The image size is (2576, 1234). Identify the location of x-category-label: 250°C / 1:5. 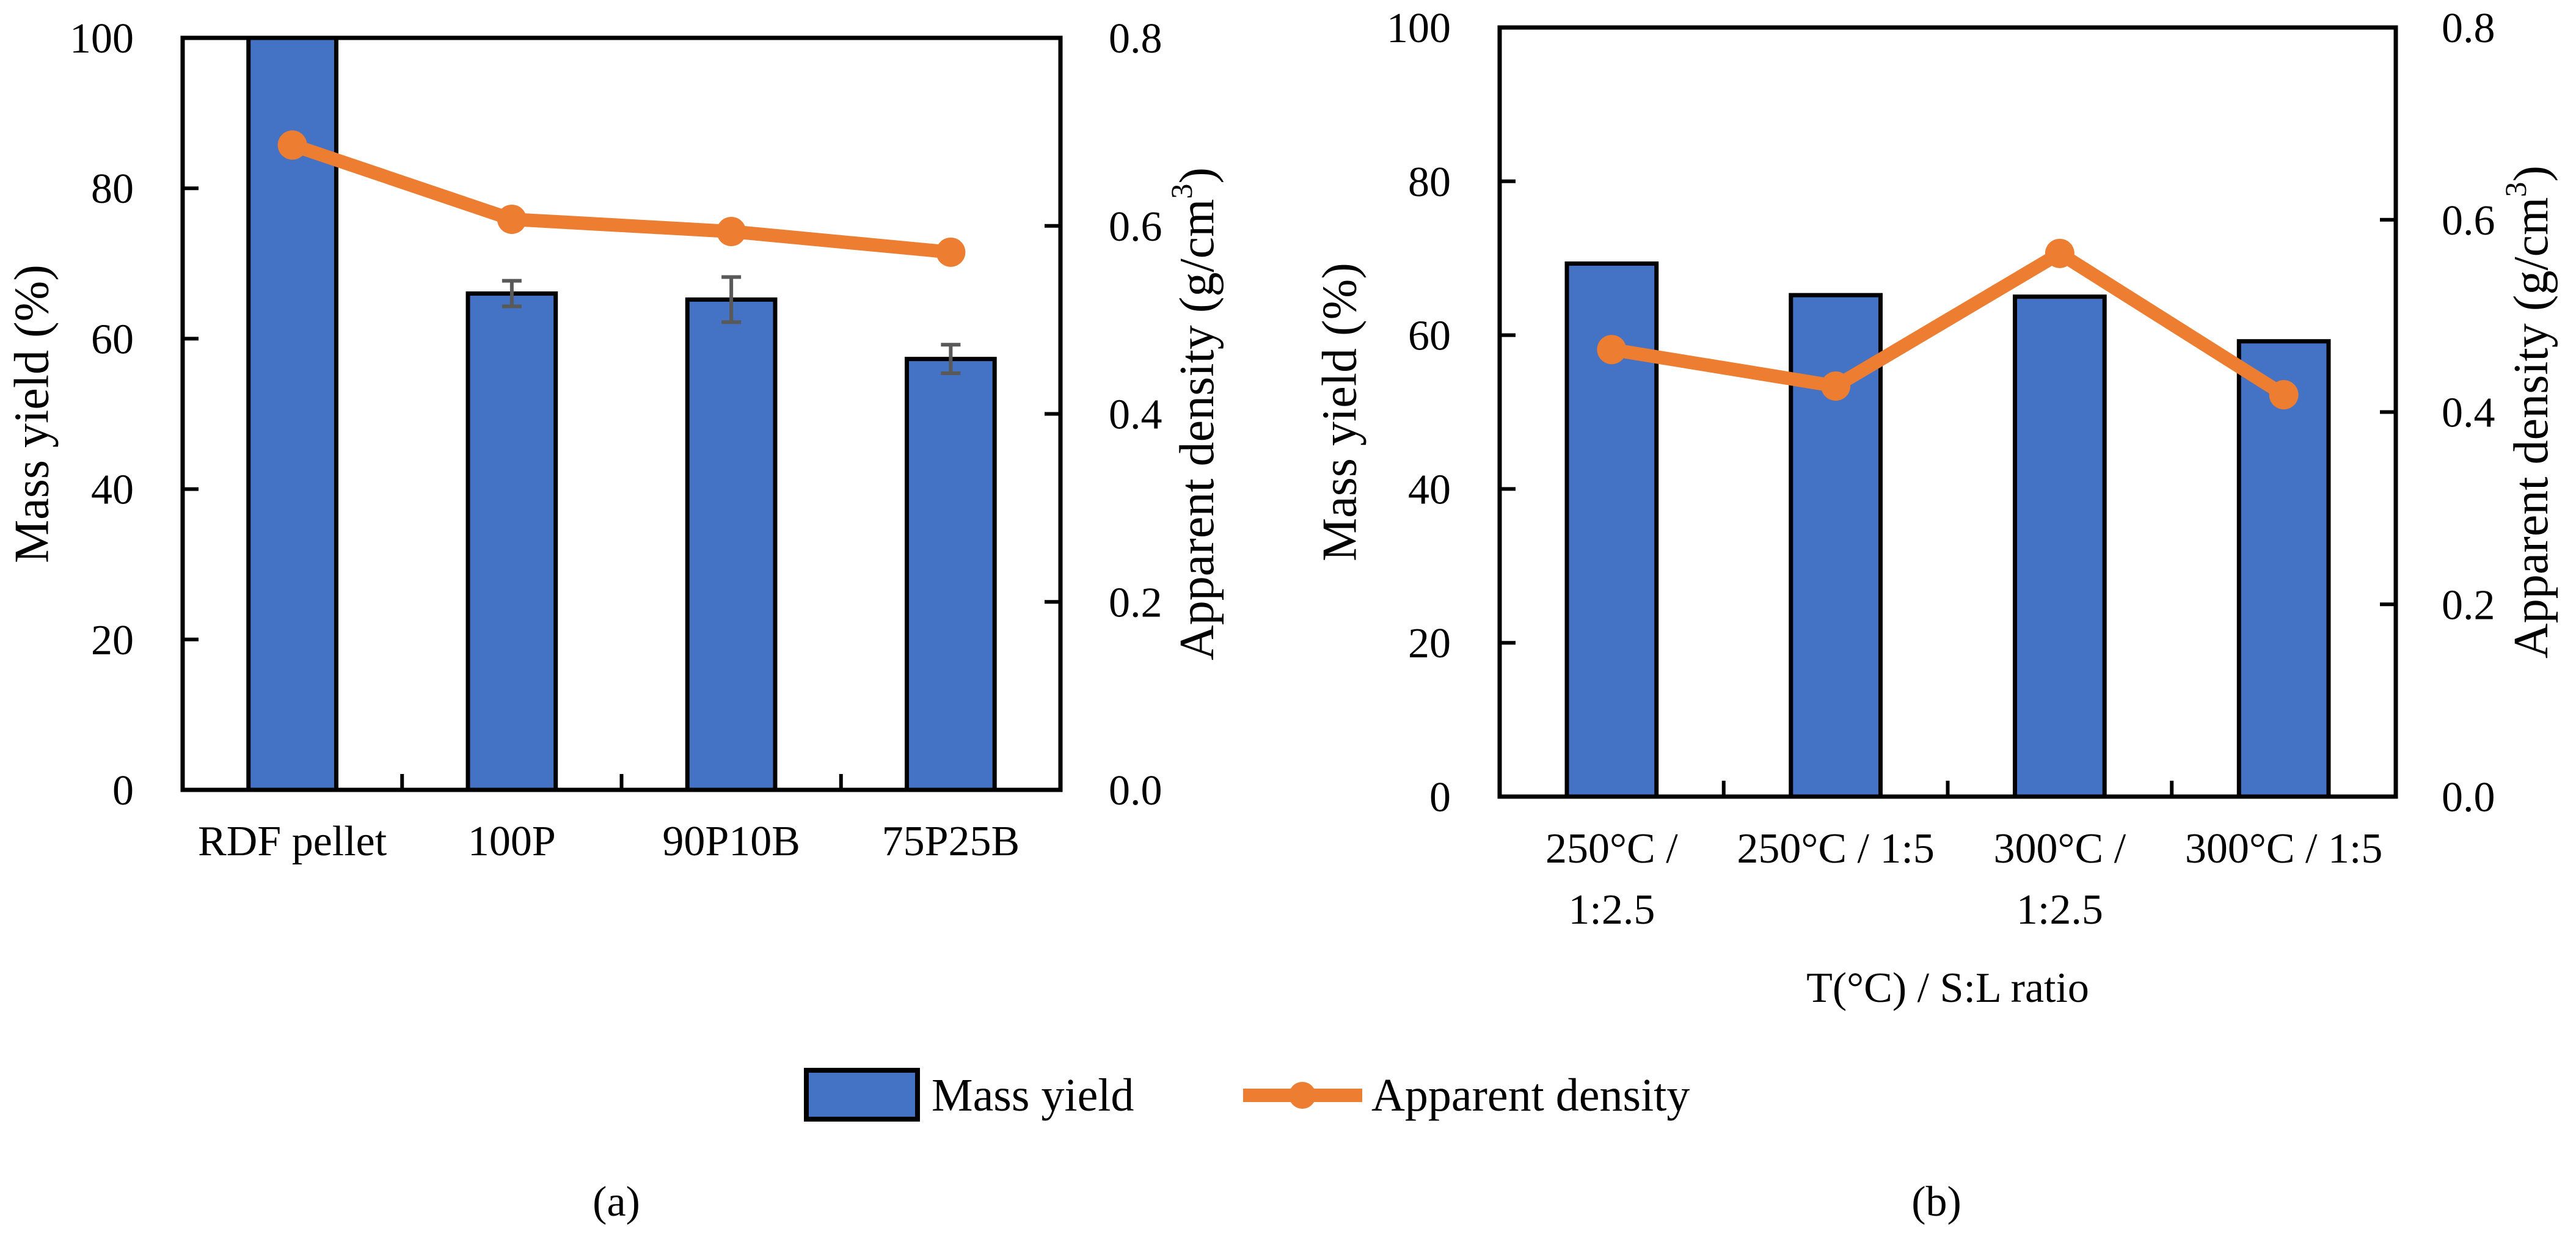
(1836, 849).